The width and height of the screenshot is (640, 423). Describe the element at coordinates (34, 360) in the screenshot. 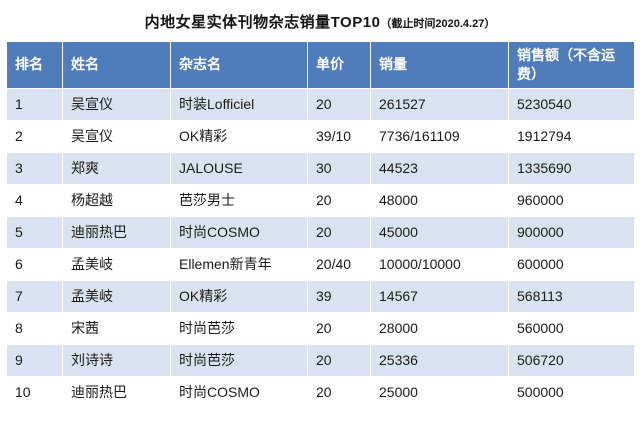

I see `cell-rank: 9` at that location.